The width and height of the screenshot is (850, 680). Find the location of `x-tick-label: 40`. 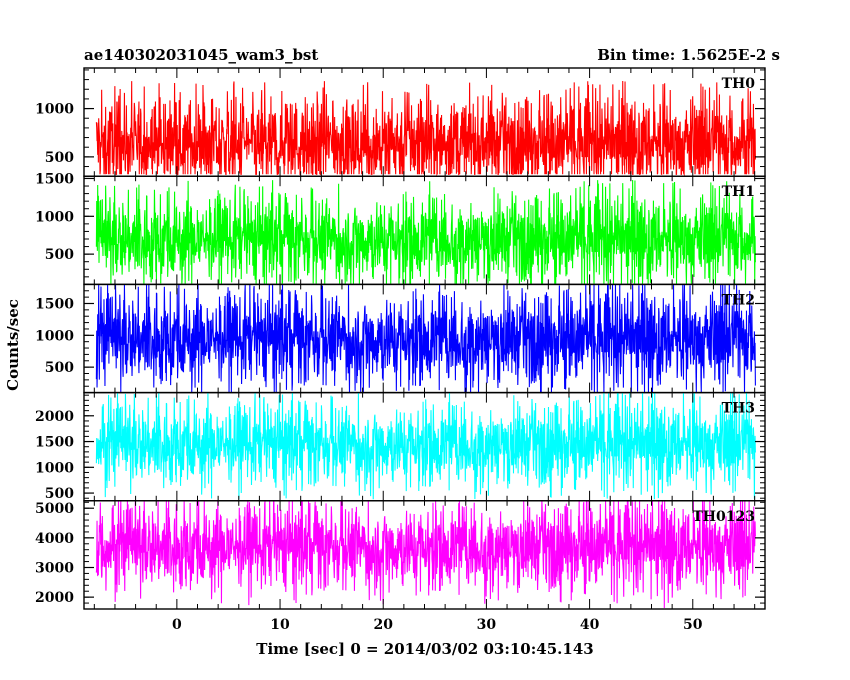

x-tick-label: 40 is located at coordinates (590, 625).